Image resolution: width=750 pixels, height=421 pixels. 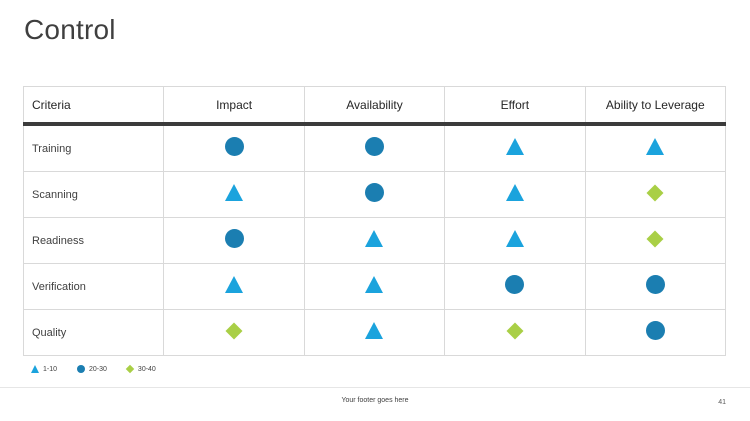 What do you see at coordinates (375, 387) in the screenshot?
I see `footer-divider` at bounding box center [375, 387].